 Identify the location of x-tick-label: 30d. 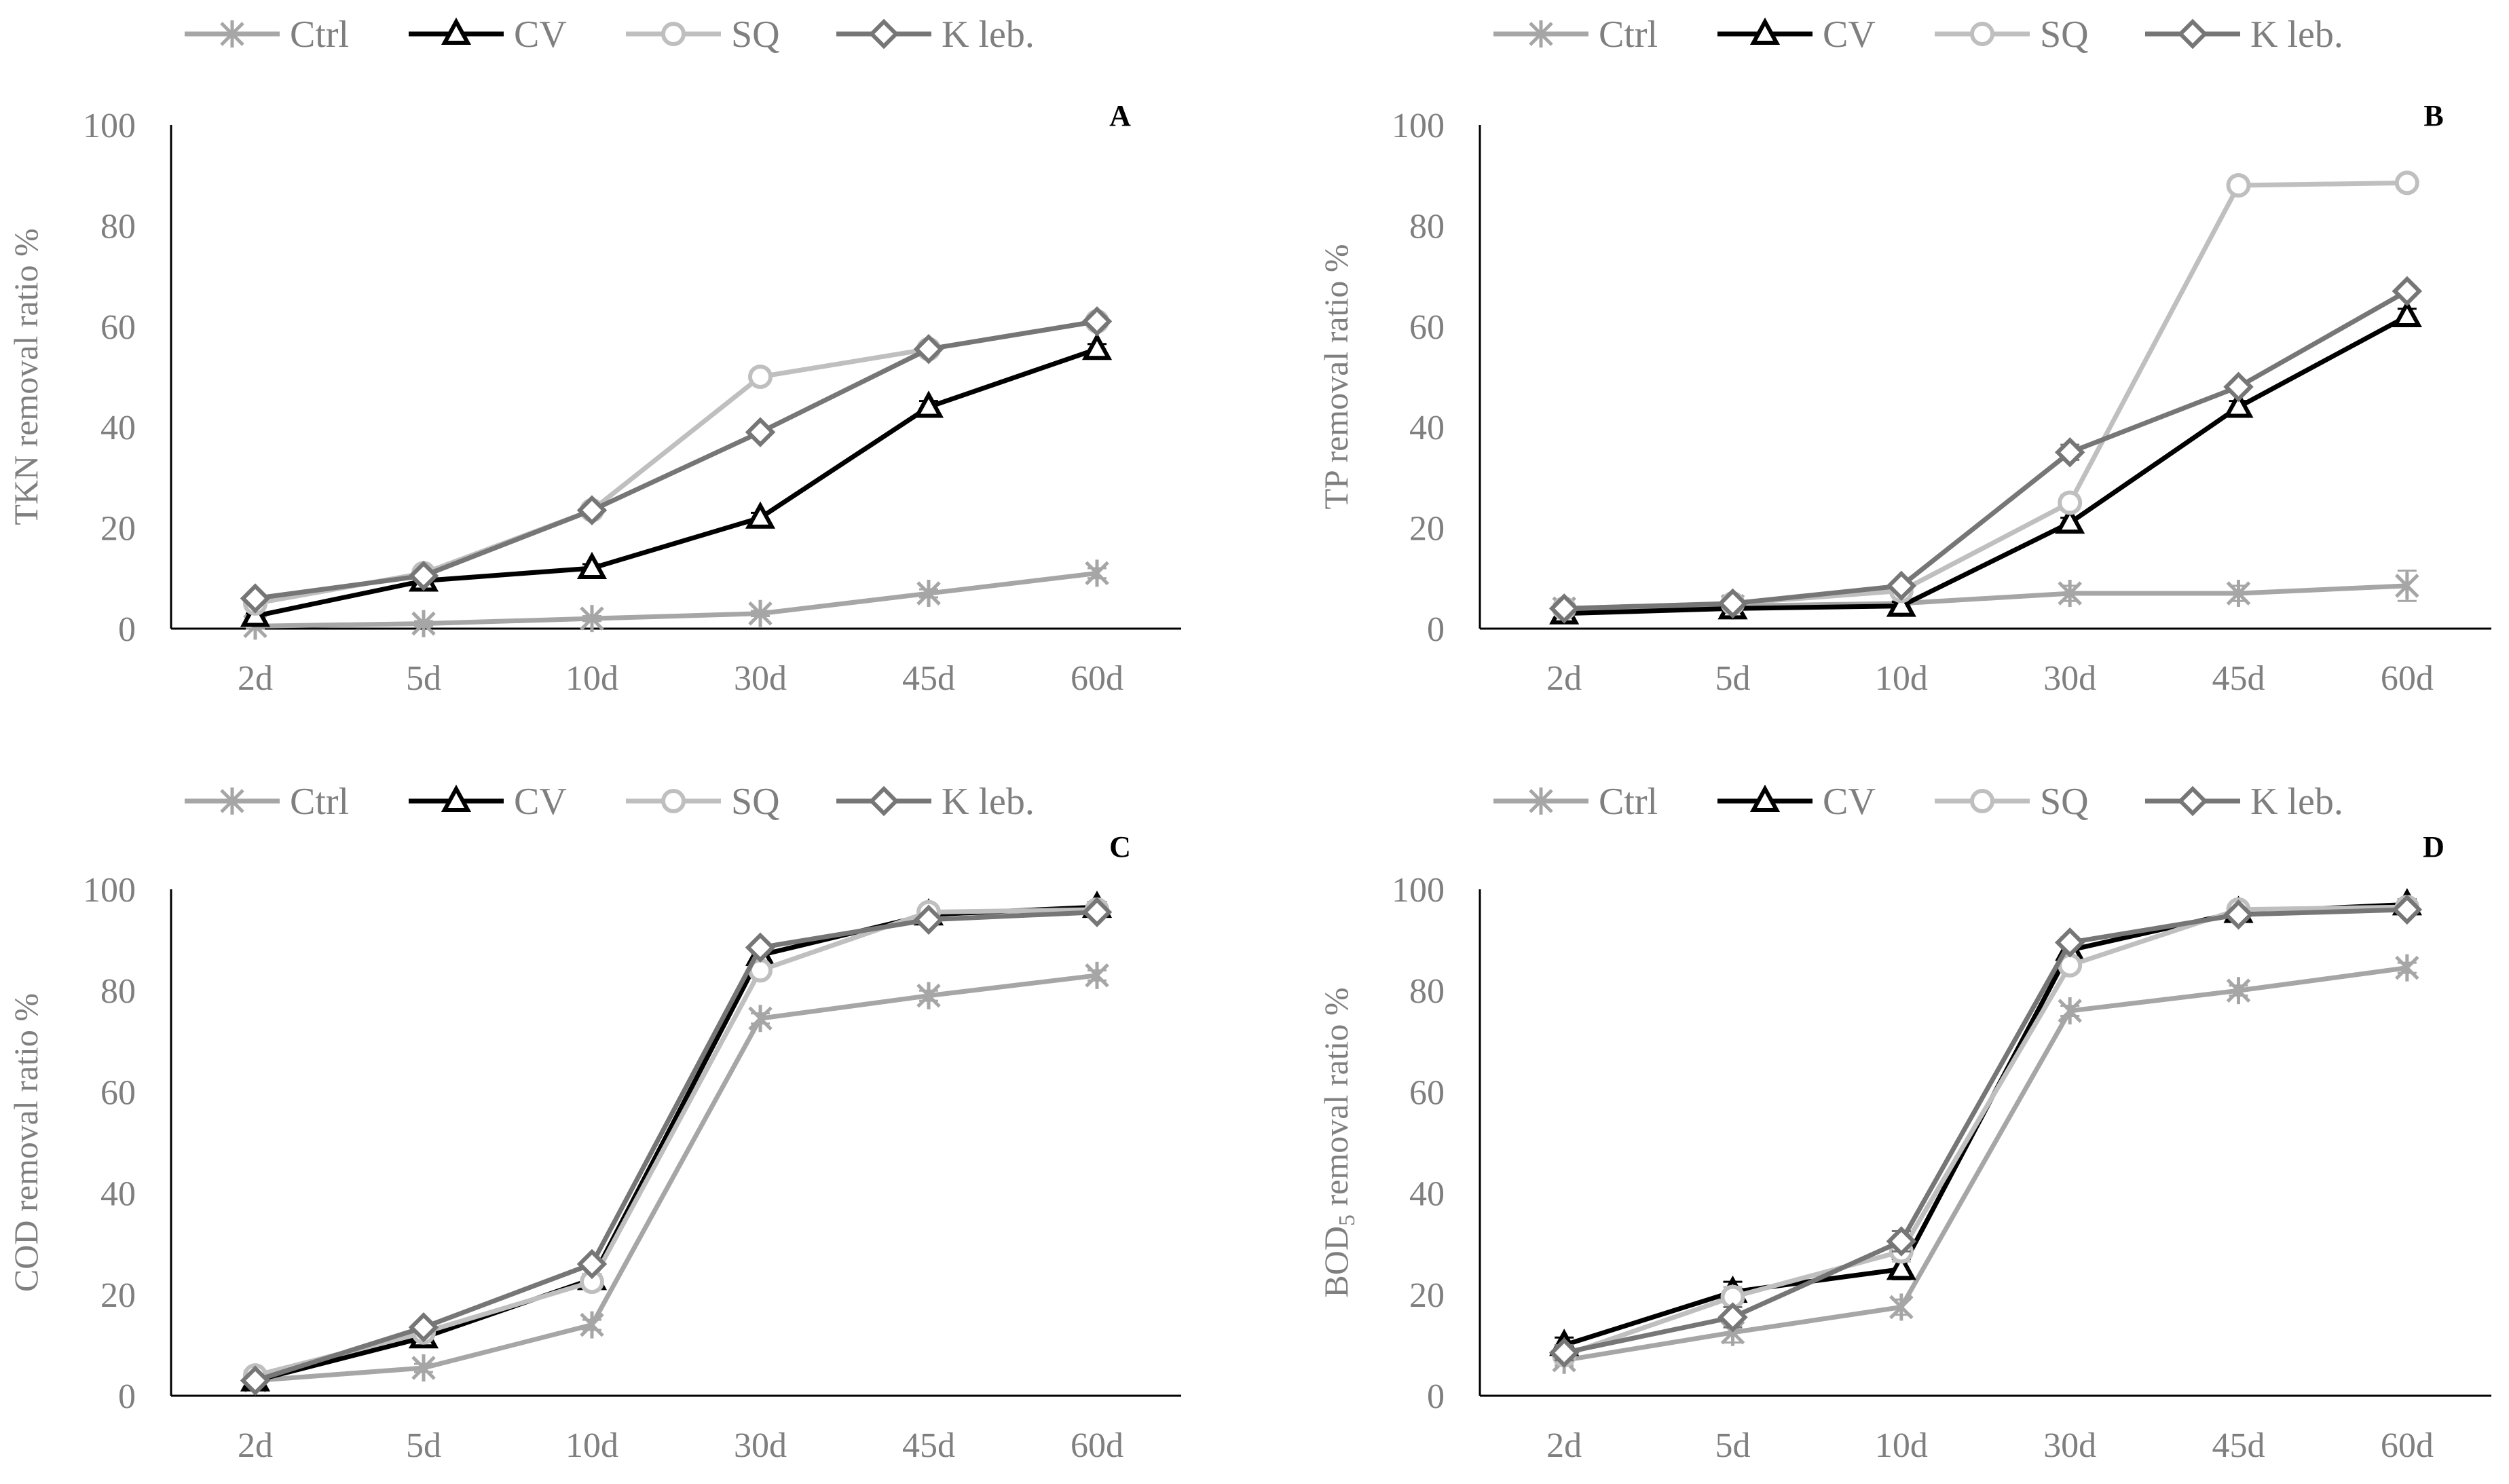
(760, 1445).